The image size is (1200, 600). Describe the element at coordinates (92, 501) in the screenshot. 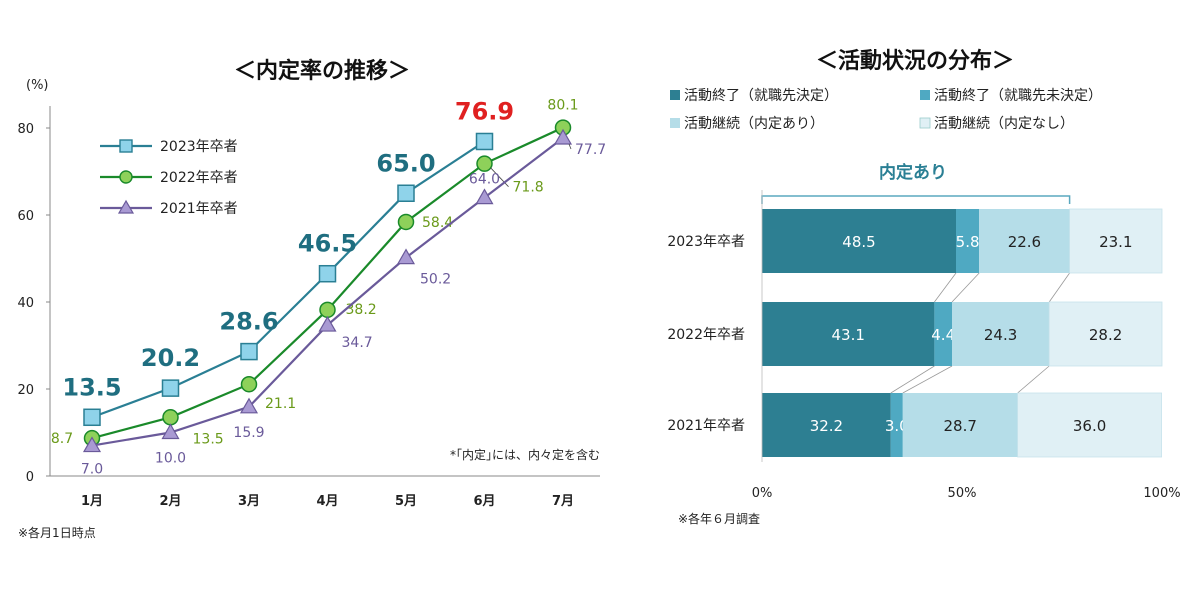

I see `x-tick-label: 1月` at that location.